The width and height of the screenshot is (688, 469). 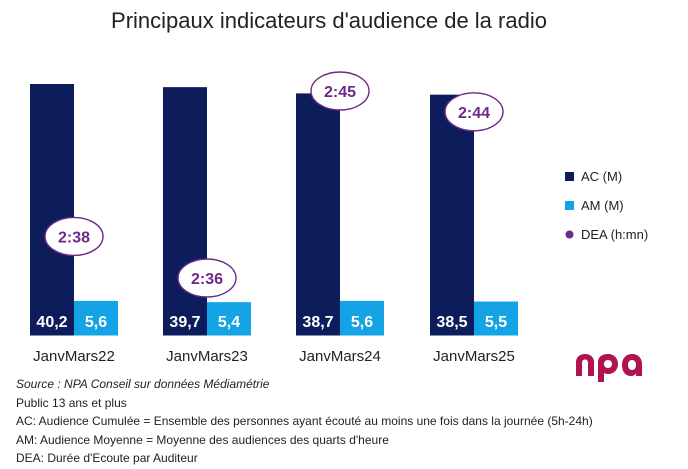 What do you see at coordinates (107, 458) in the screenshot?
I see `dea-definition: DEA: Durée d'Ecoute par Auditeur` at bounding box center [107, 458].